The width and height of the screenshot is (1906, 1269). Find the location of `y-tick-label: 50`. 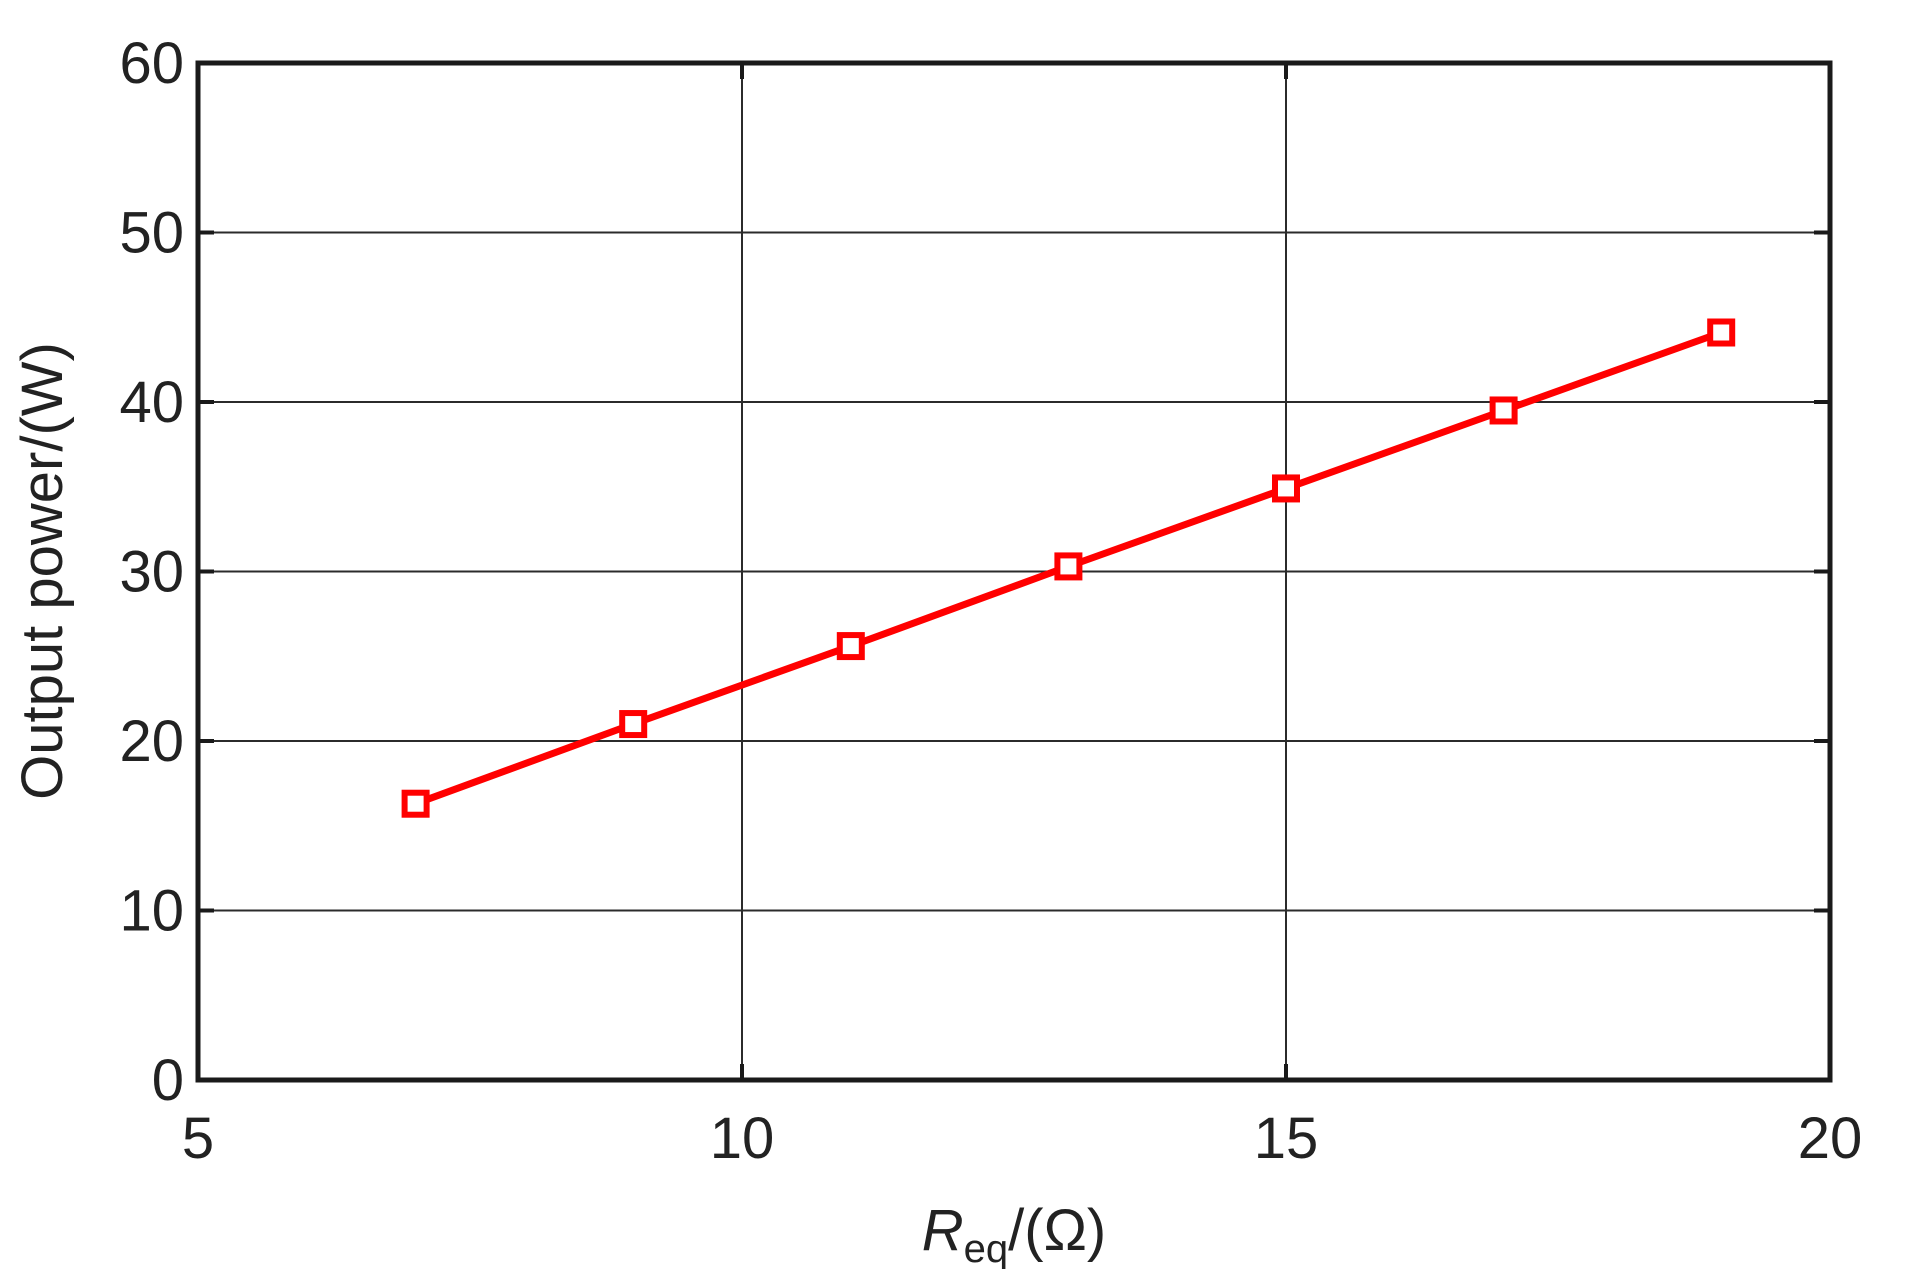

y-tick-label: 50 is located at coordinates (151, 233).